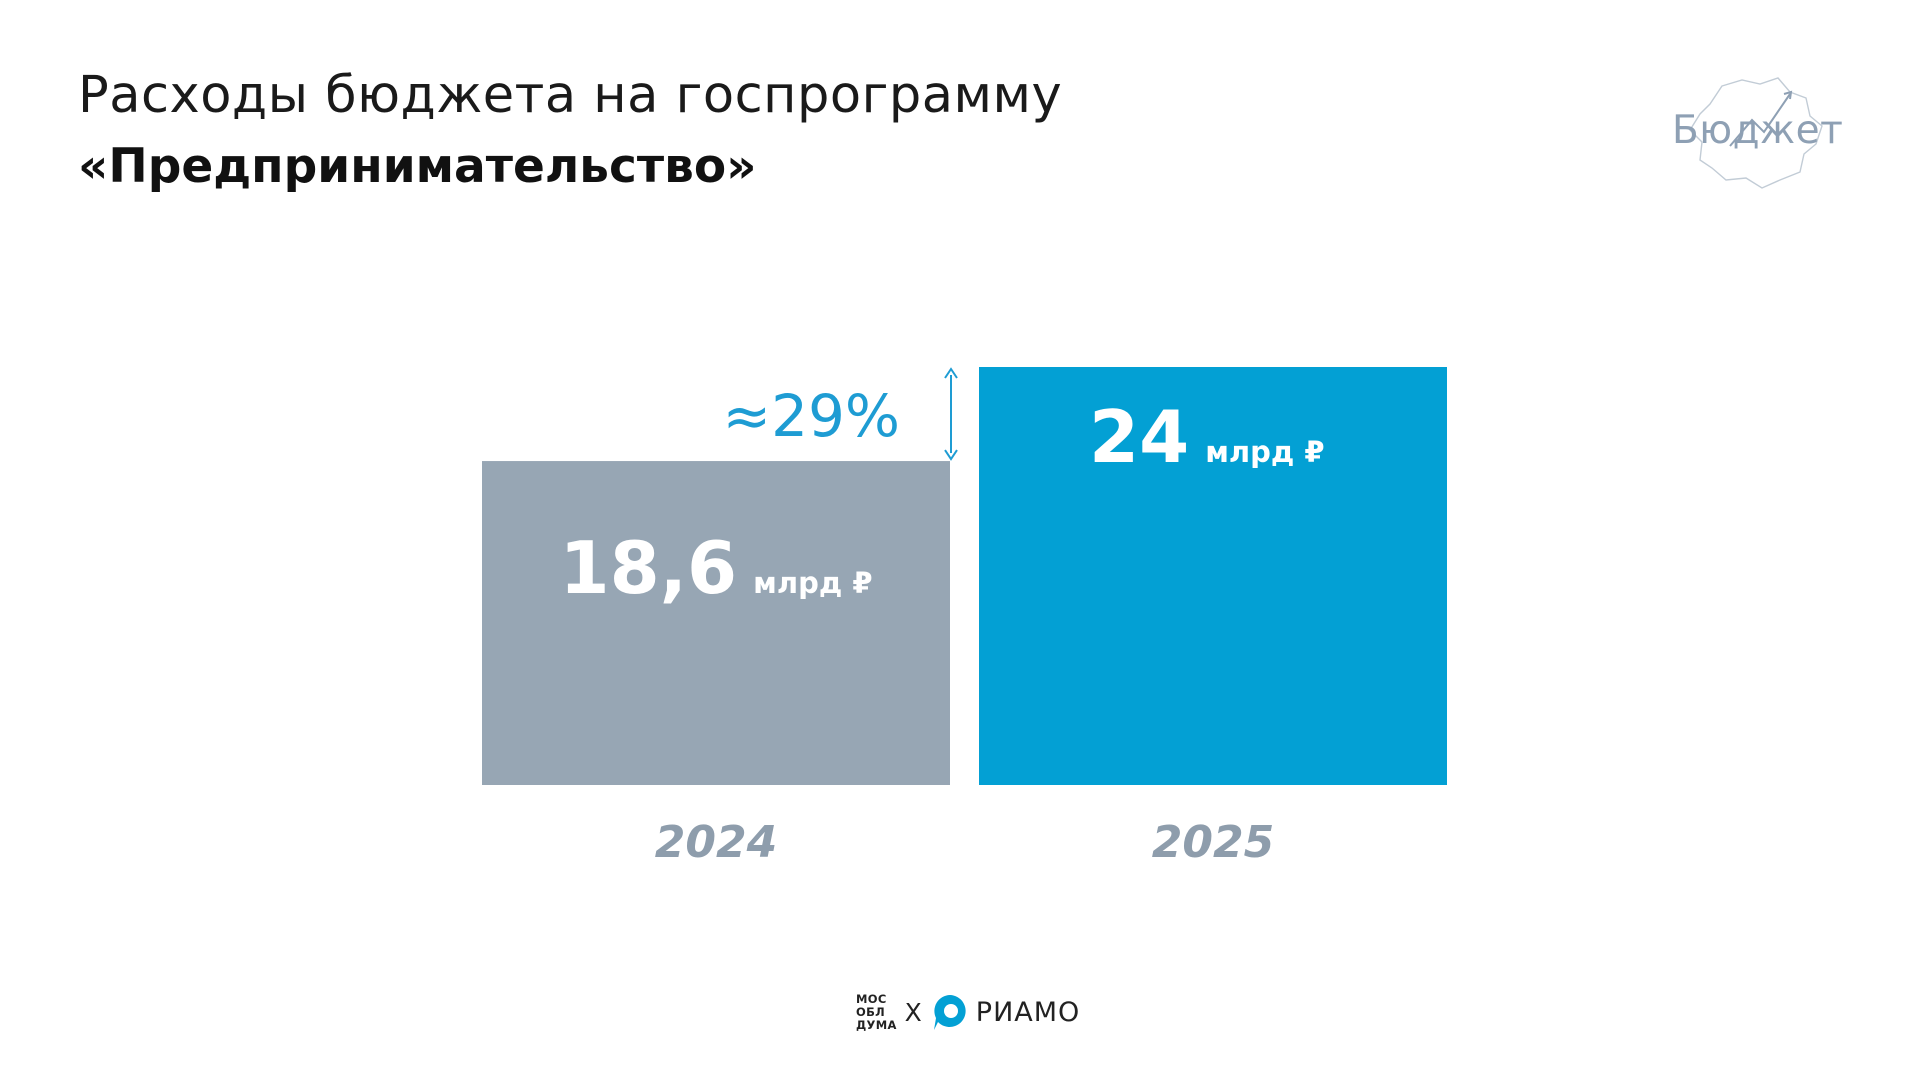 Image resolution: width=1920 pixels, height=1080 pixels. I want to click on mosobl-duma-logo: МОС ОБЛ ДУМА, so click(876, 1011).